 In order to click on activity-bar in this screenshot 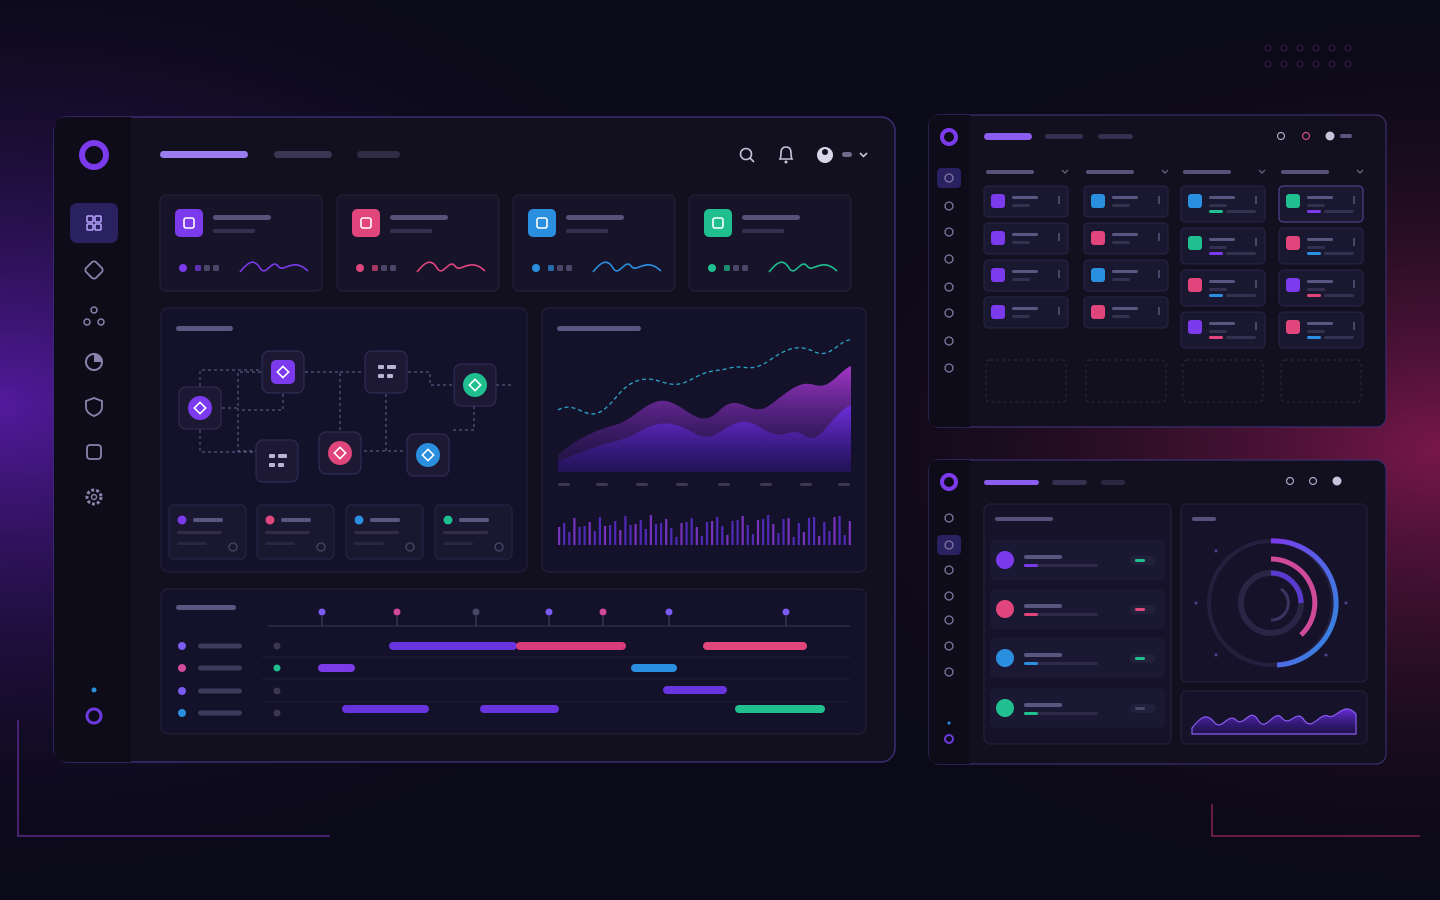, I will do `click(722, 535)`.